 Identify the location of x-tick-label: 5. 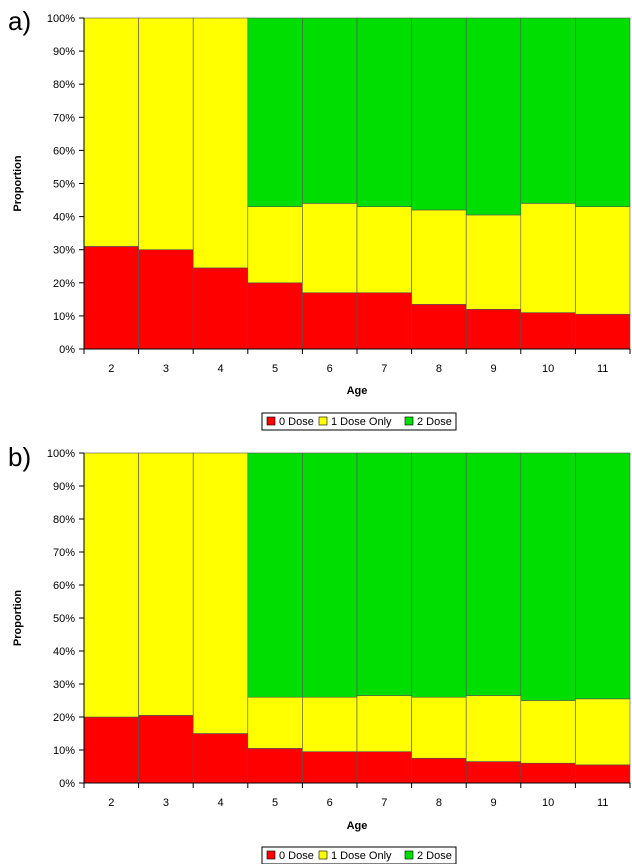
(275, 369).